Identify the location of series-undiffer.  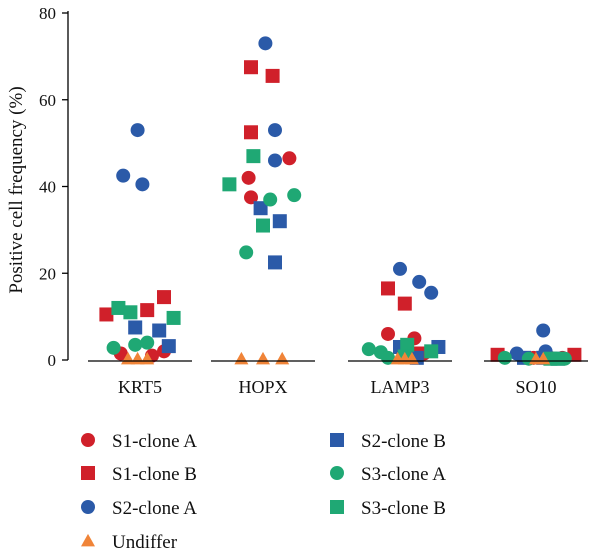
(336, 358).